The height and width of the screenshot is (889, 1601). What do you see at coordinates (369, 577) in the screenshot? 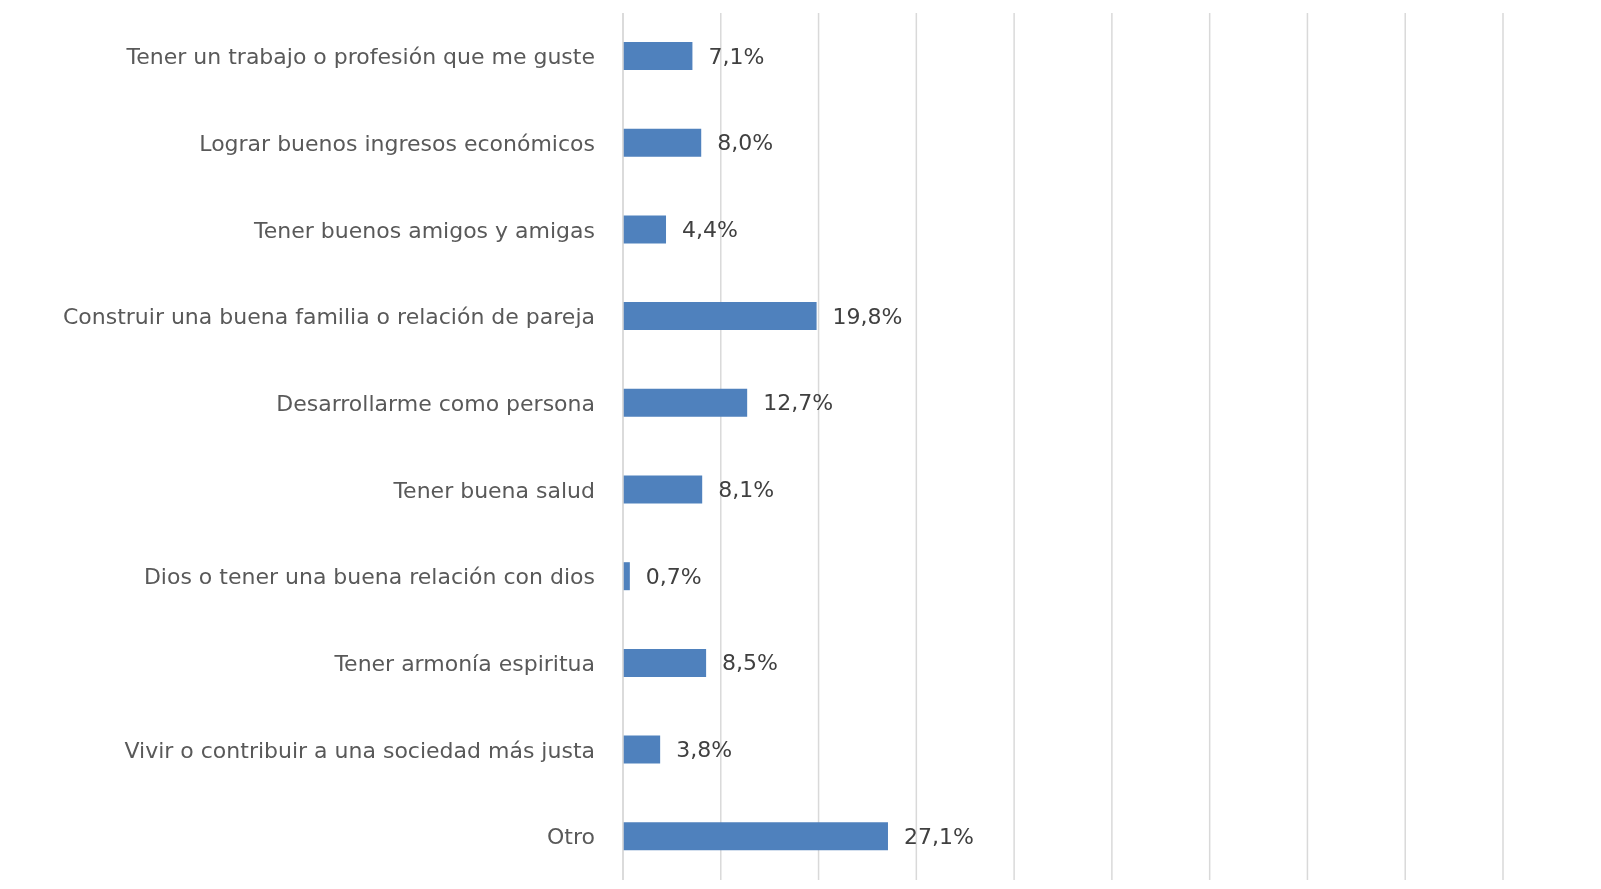
I see `y-tick-label: Dios o tener una buena relación con dios` at bounding box center [369, 577].